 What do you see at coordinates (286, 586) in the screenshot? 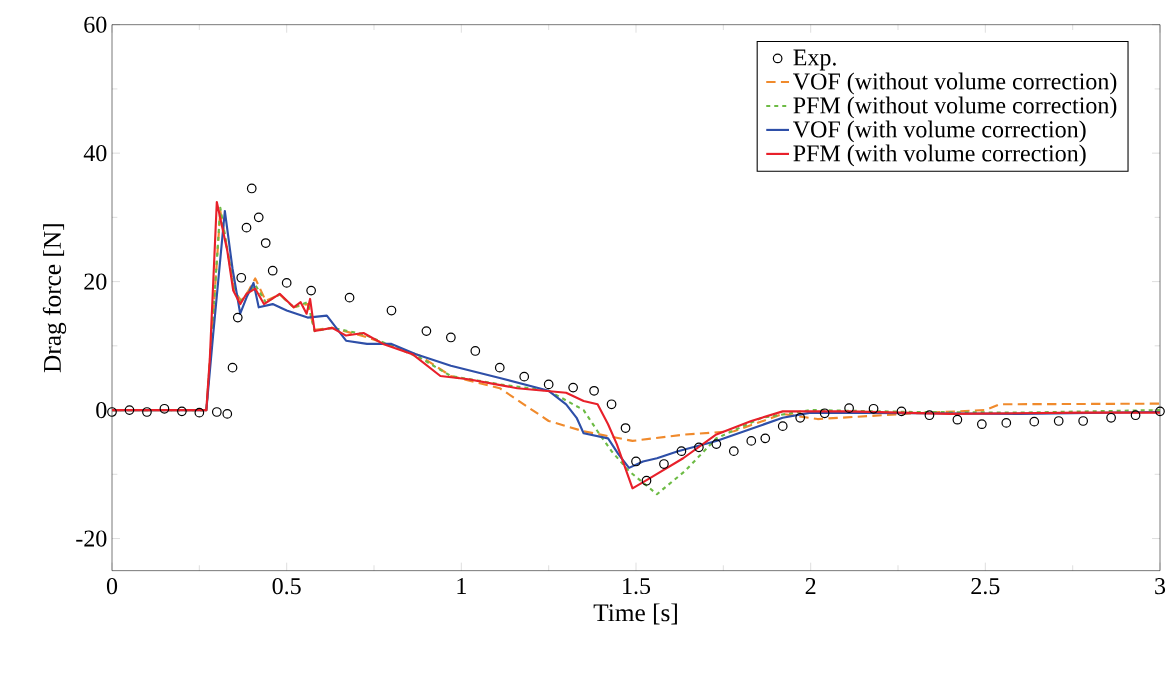
I see `x-tick-label: 0.5` at bounding box center [286, 586].